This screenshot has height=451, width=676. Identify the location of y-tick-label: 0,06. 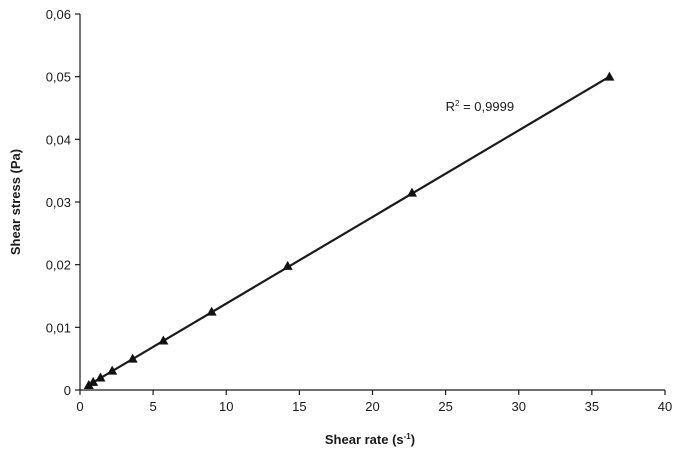
(58, 14).